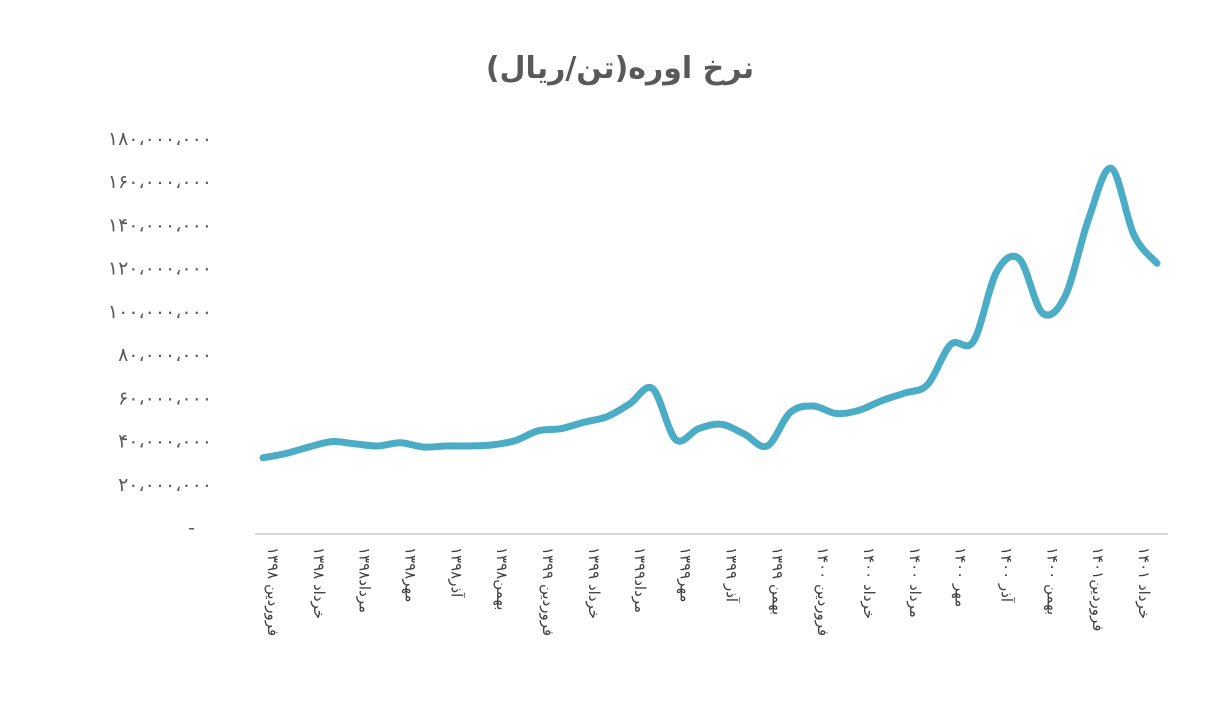 Image resolution: width=1210 pixels, height=722 pixels. Describe the element at coordinates (456, 572) in the screenshot. I see `x-tick-label: آذر۱۳۹۸` at that location.